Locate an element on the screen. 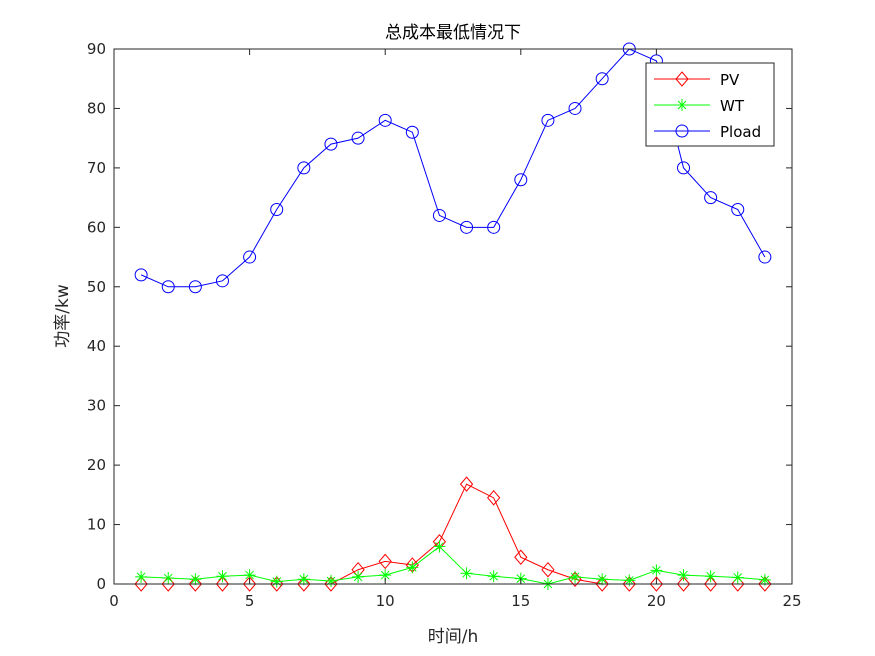  y-tick-label: 90 is located at coordinates (96, 49).